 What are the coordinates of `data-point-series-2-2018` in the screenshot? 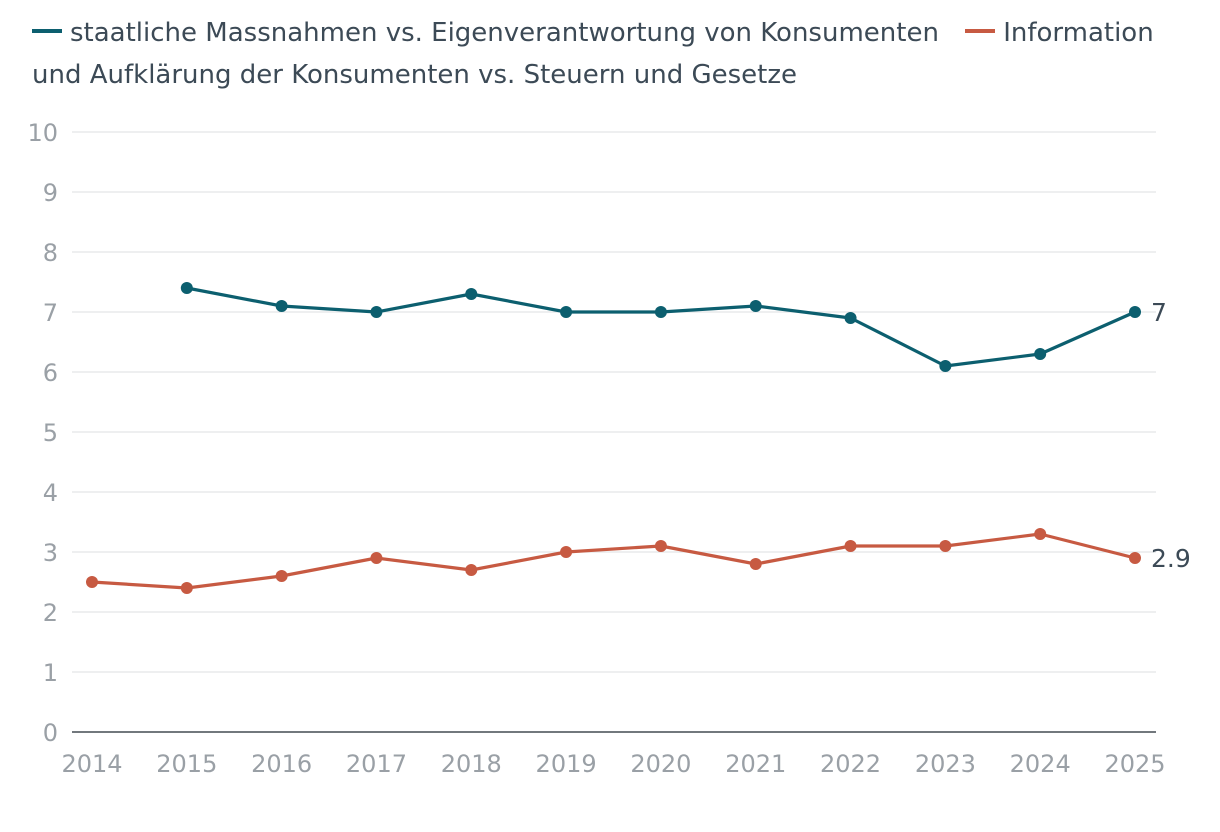 It's located at (471, 570).